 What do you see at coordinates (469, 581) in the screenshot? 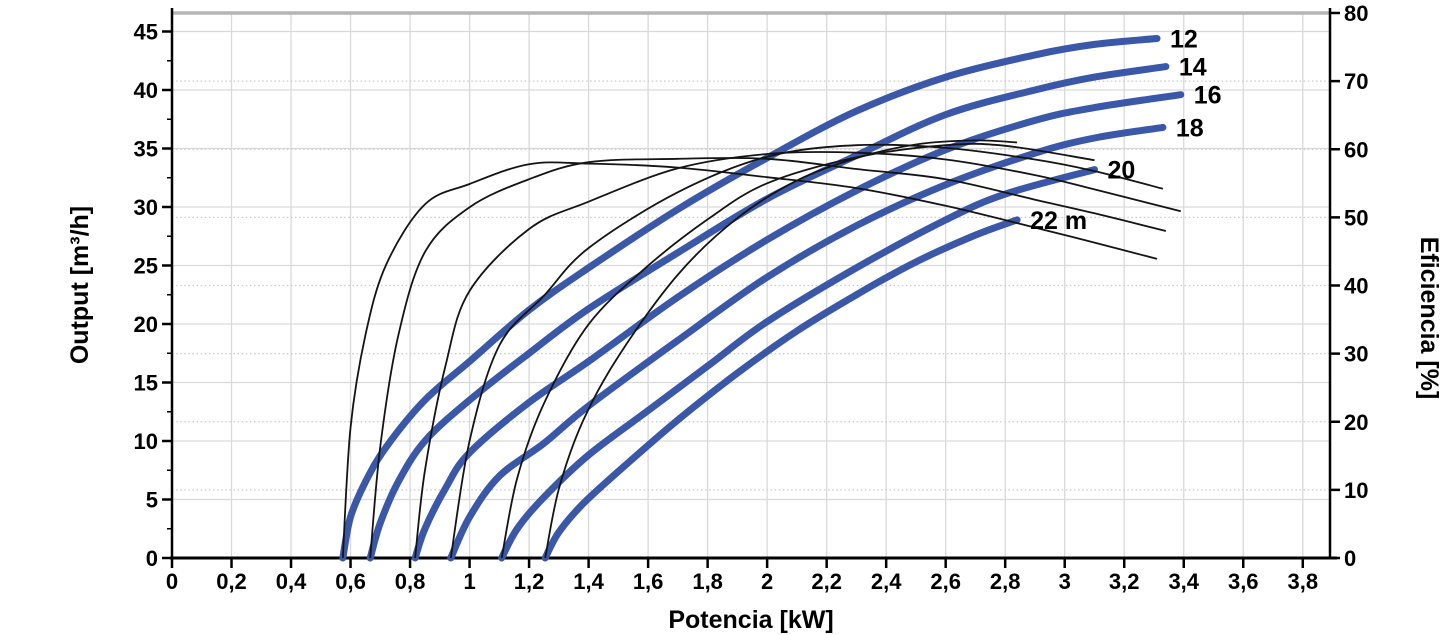
I see `x-tick-label: 1` at bounding box center [469, 581].